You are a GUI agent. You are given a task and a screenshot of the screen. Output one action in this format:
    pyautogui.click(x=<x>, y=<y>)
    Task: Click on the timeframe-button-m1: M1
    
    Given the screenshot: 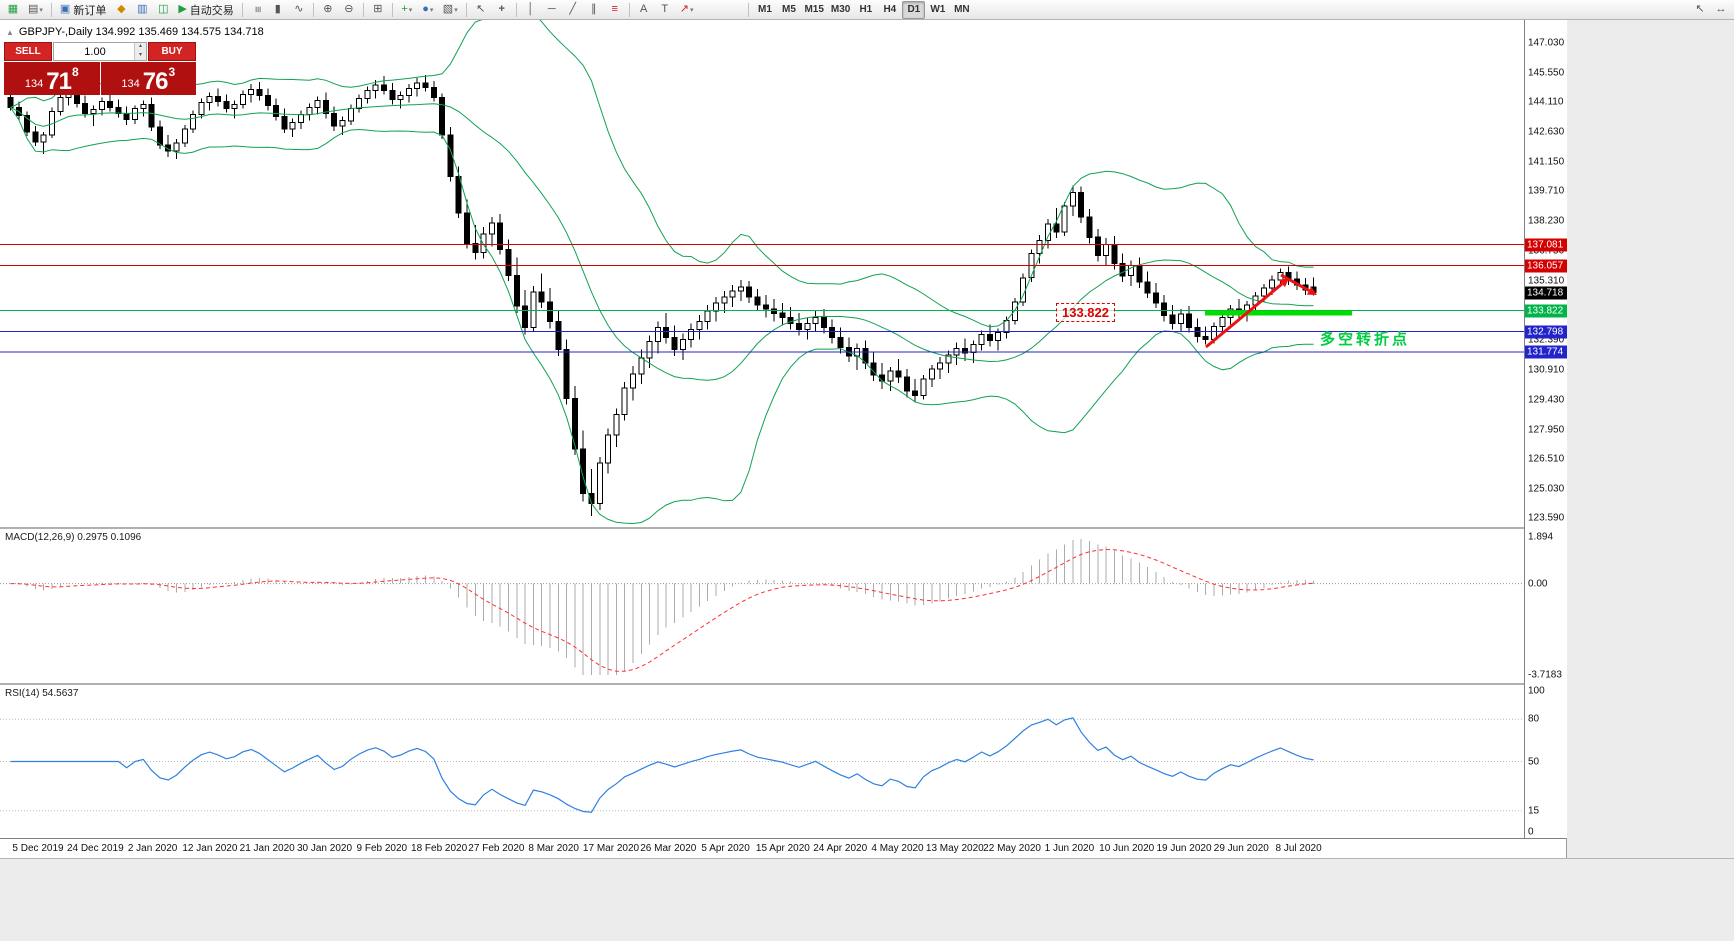 What is the action you would take?
    pyautogui.click(x=764, y=10)
    